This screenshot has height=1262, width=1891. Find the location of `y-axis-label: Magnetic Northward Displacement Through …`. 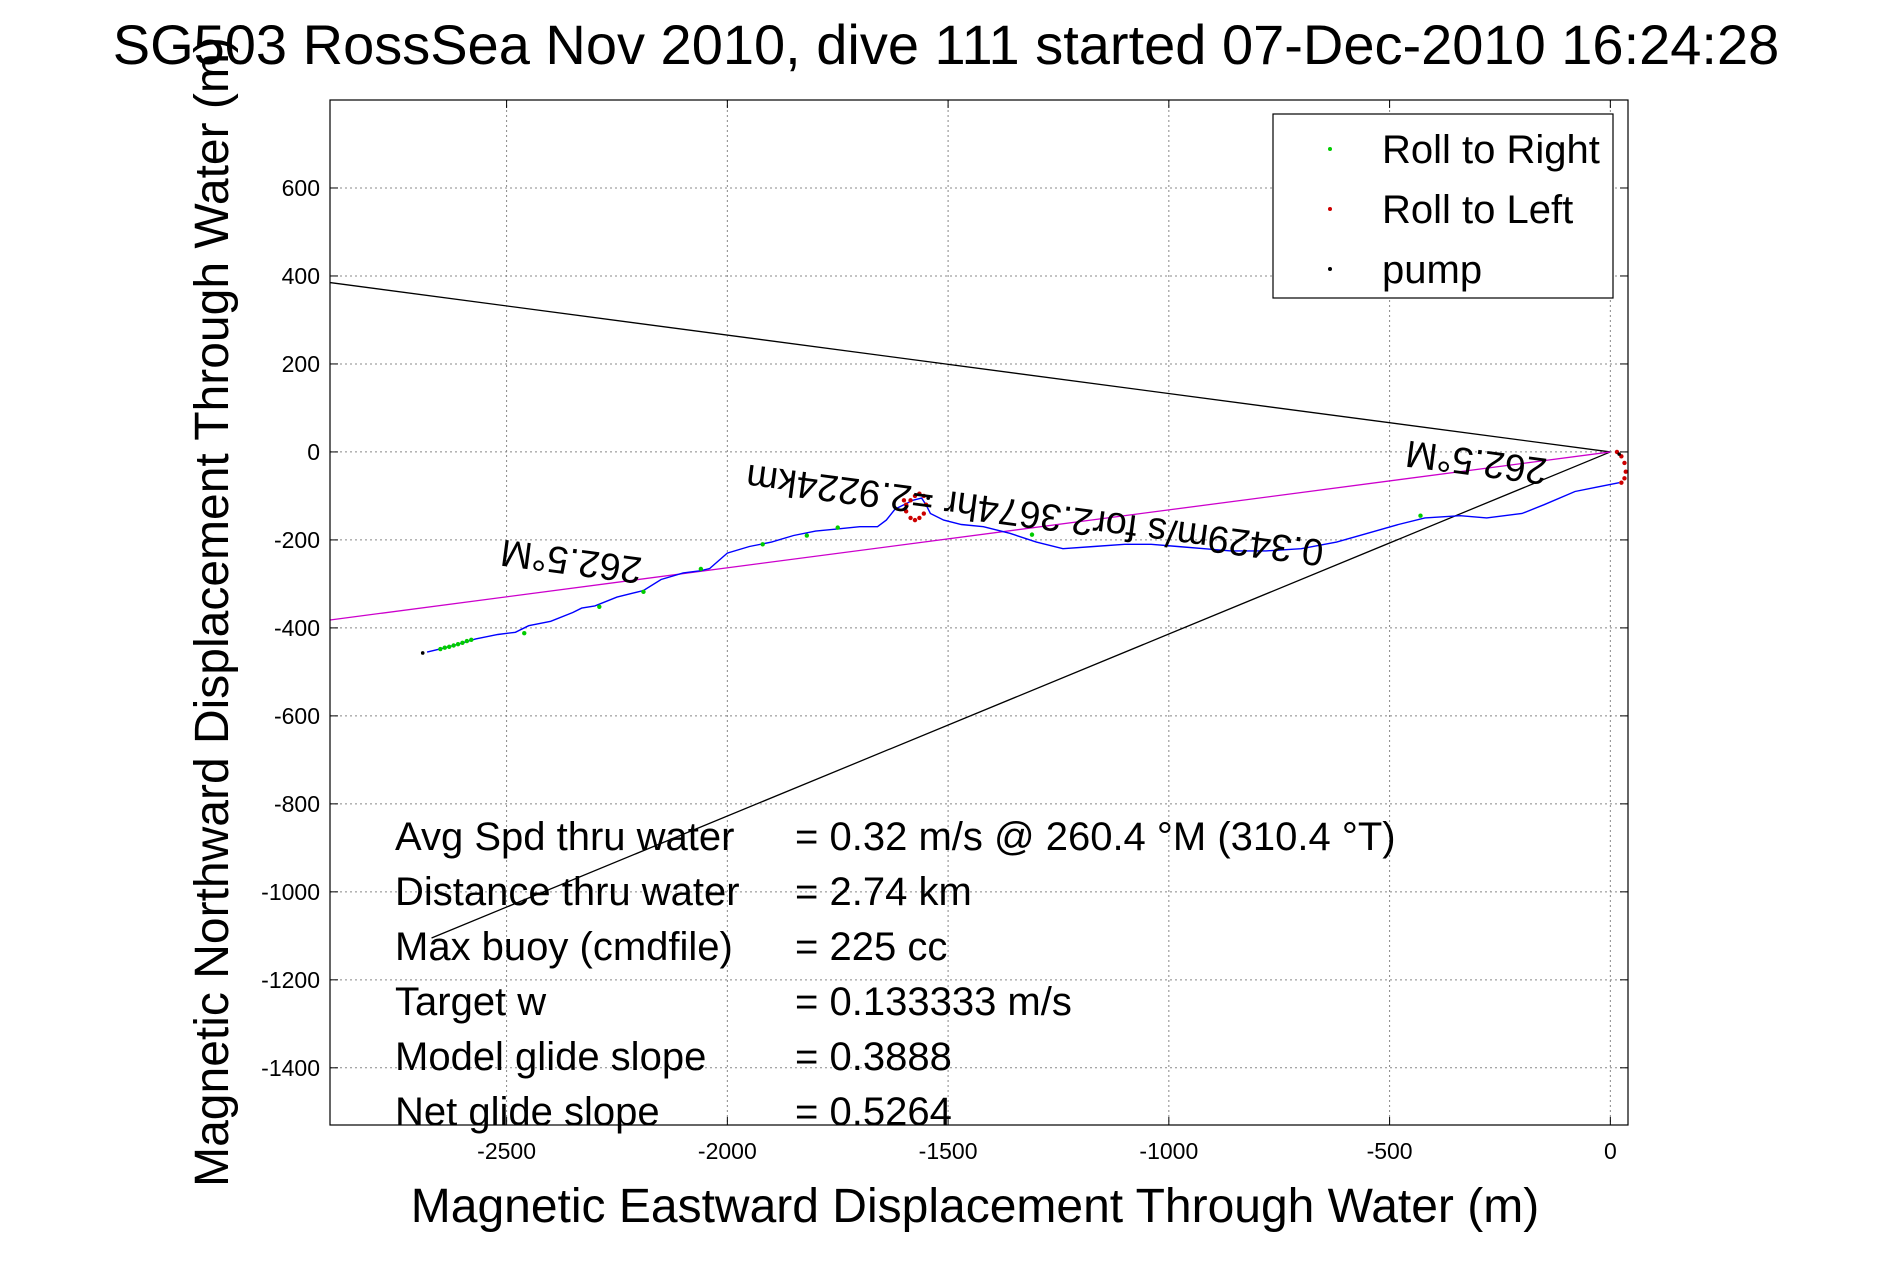

y-axis-label: Magnetic Northward Displacement Through … is located at coordinates (212, 612).